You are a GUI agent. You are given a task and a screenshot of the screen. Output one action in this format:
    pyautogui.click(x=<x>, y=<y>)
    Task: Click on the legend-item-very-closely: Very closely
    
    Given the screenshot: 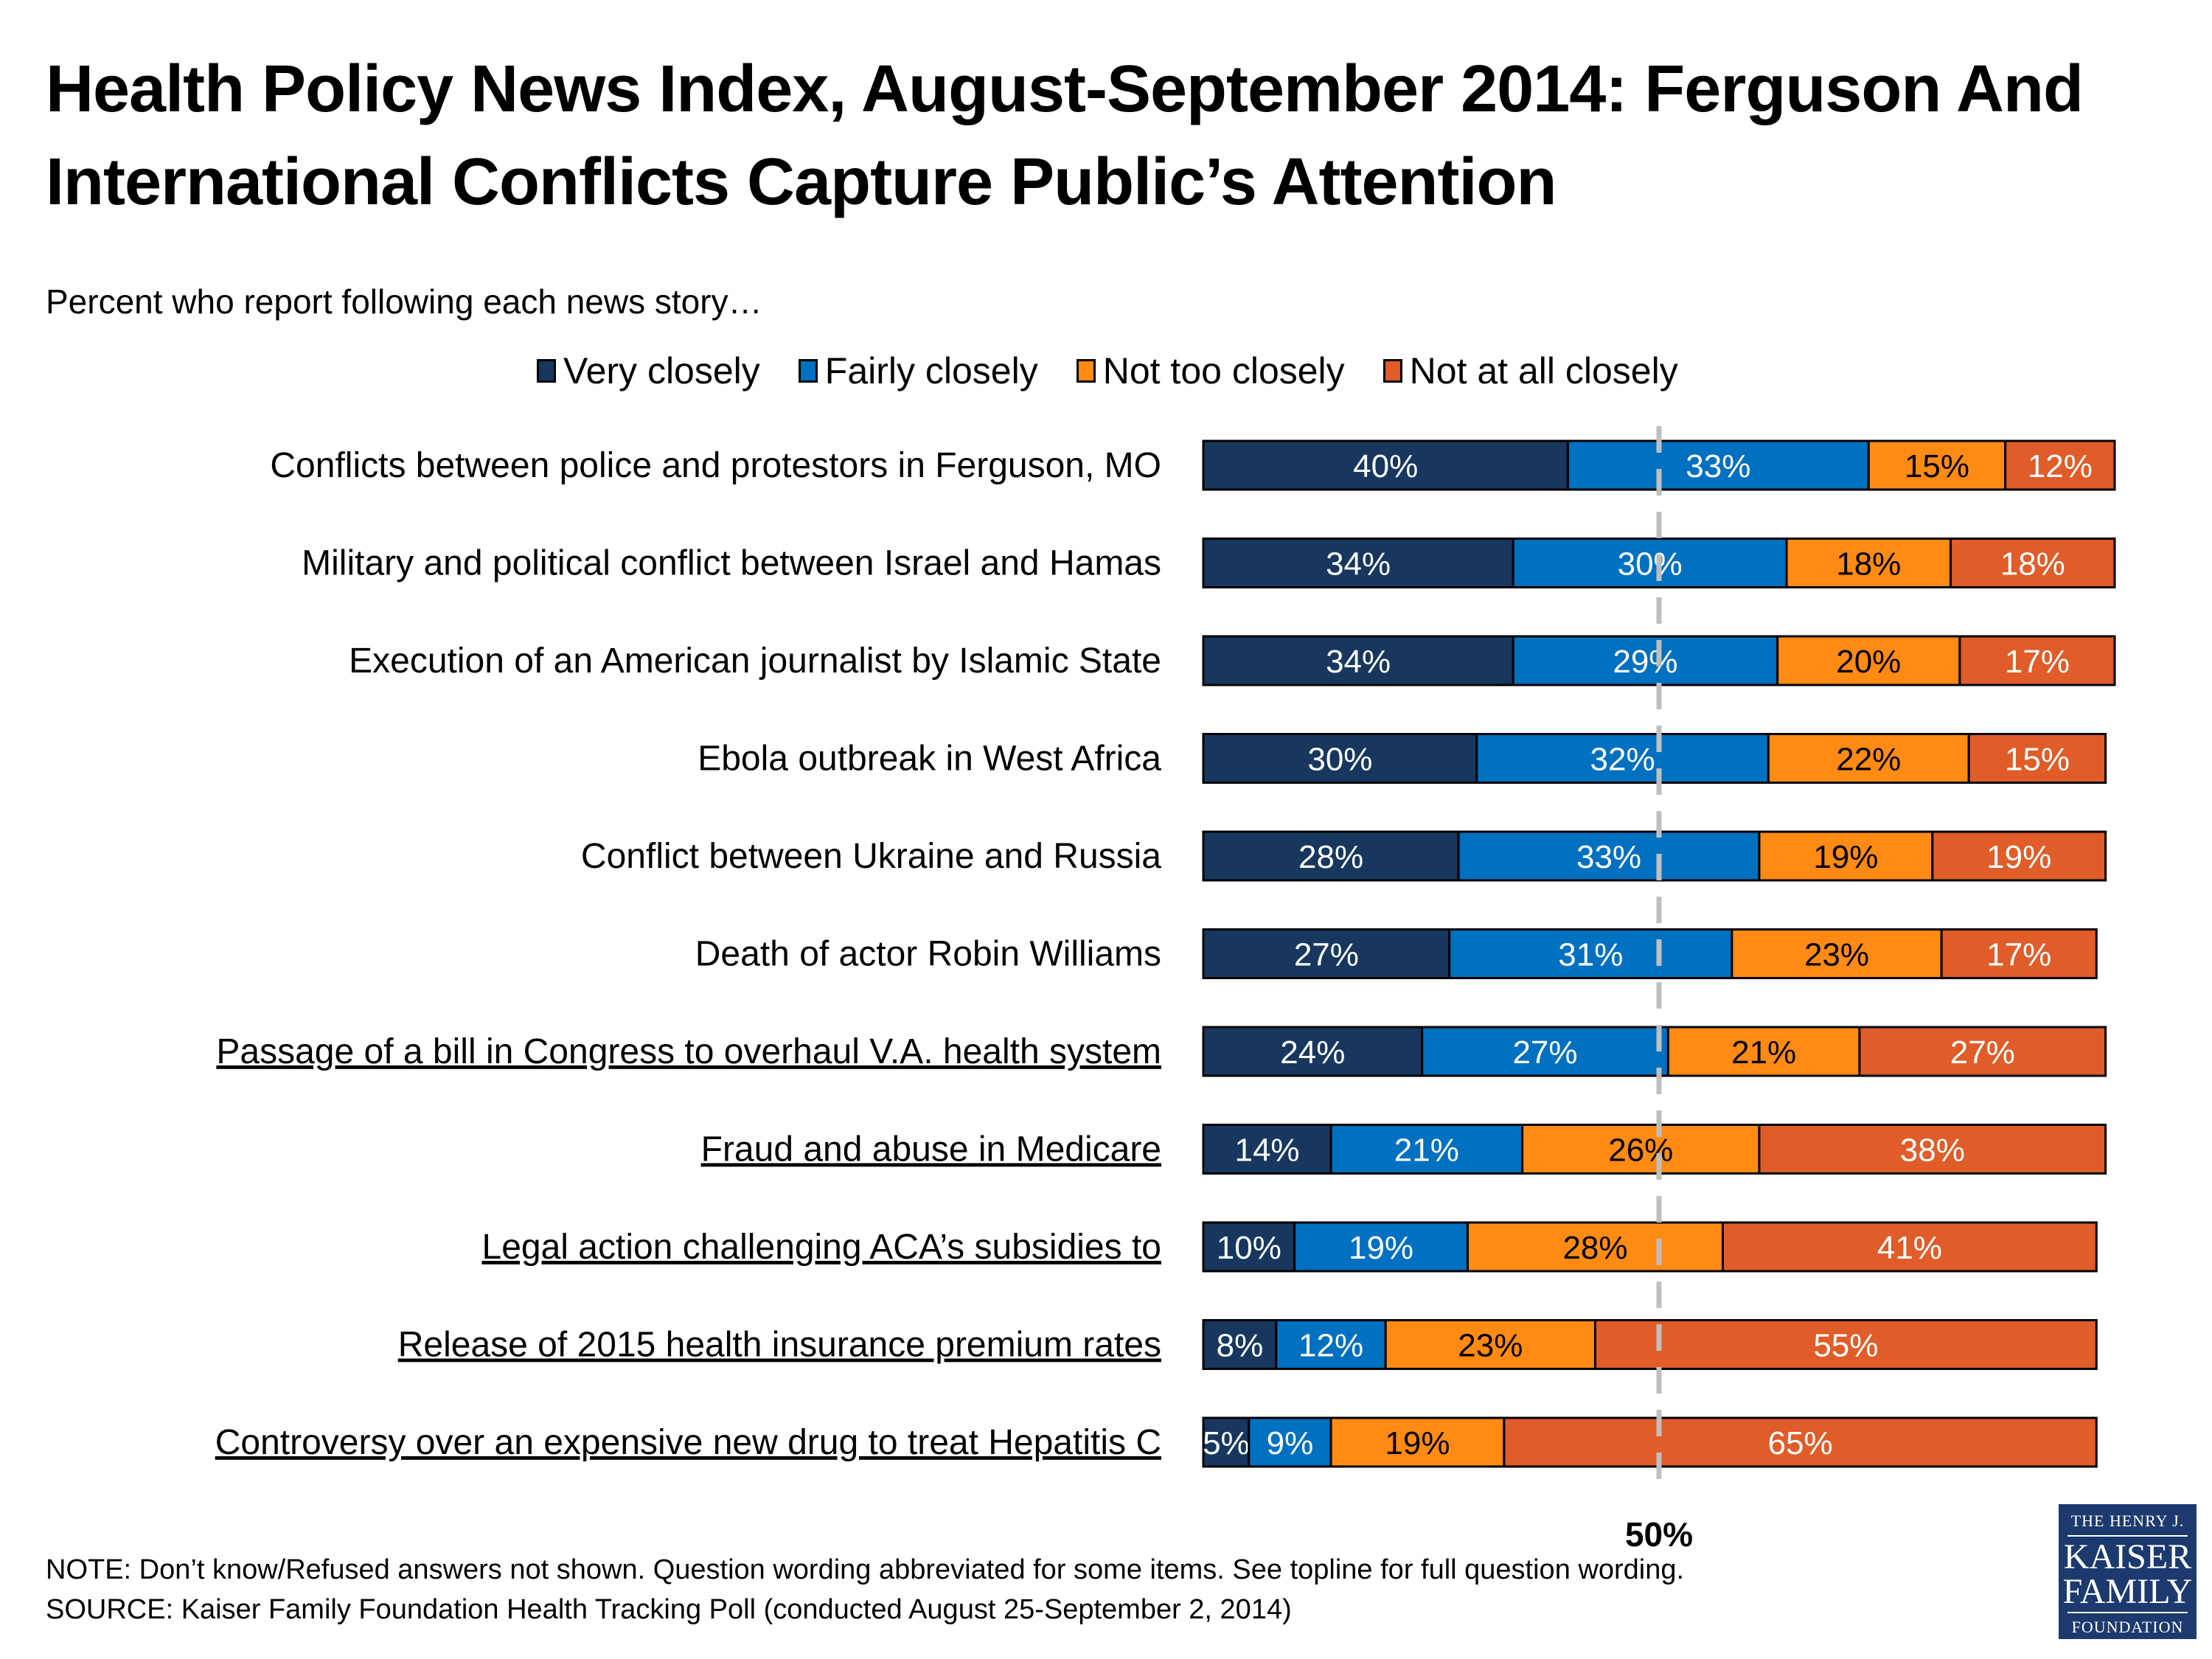 What is the action you would take?
    pyautogui.click(x=648, y=370)
    